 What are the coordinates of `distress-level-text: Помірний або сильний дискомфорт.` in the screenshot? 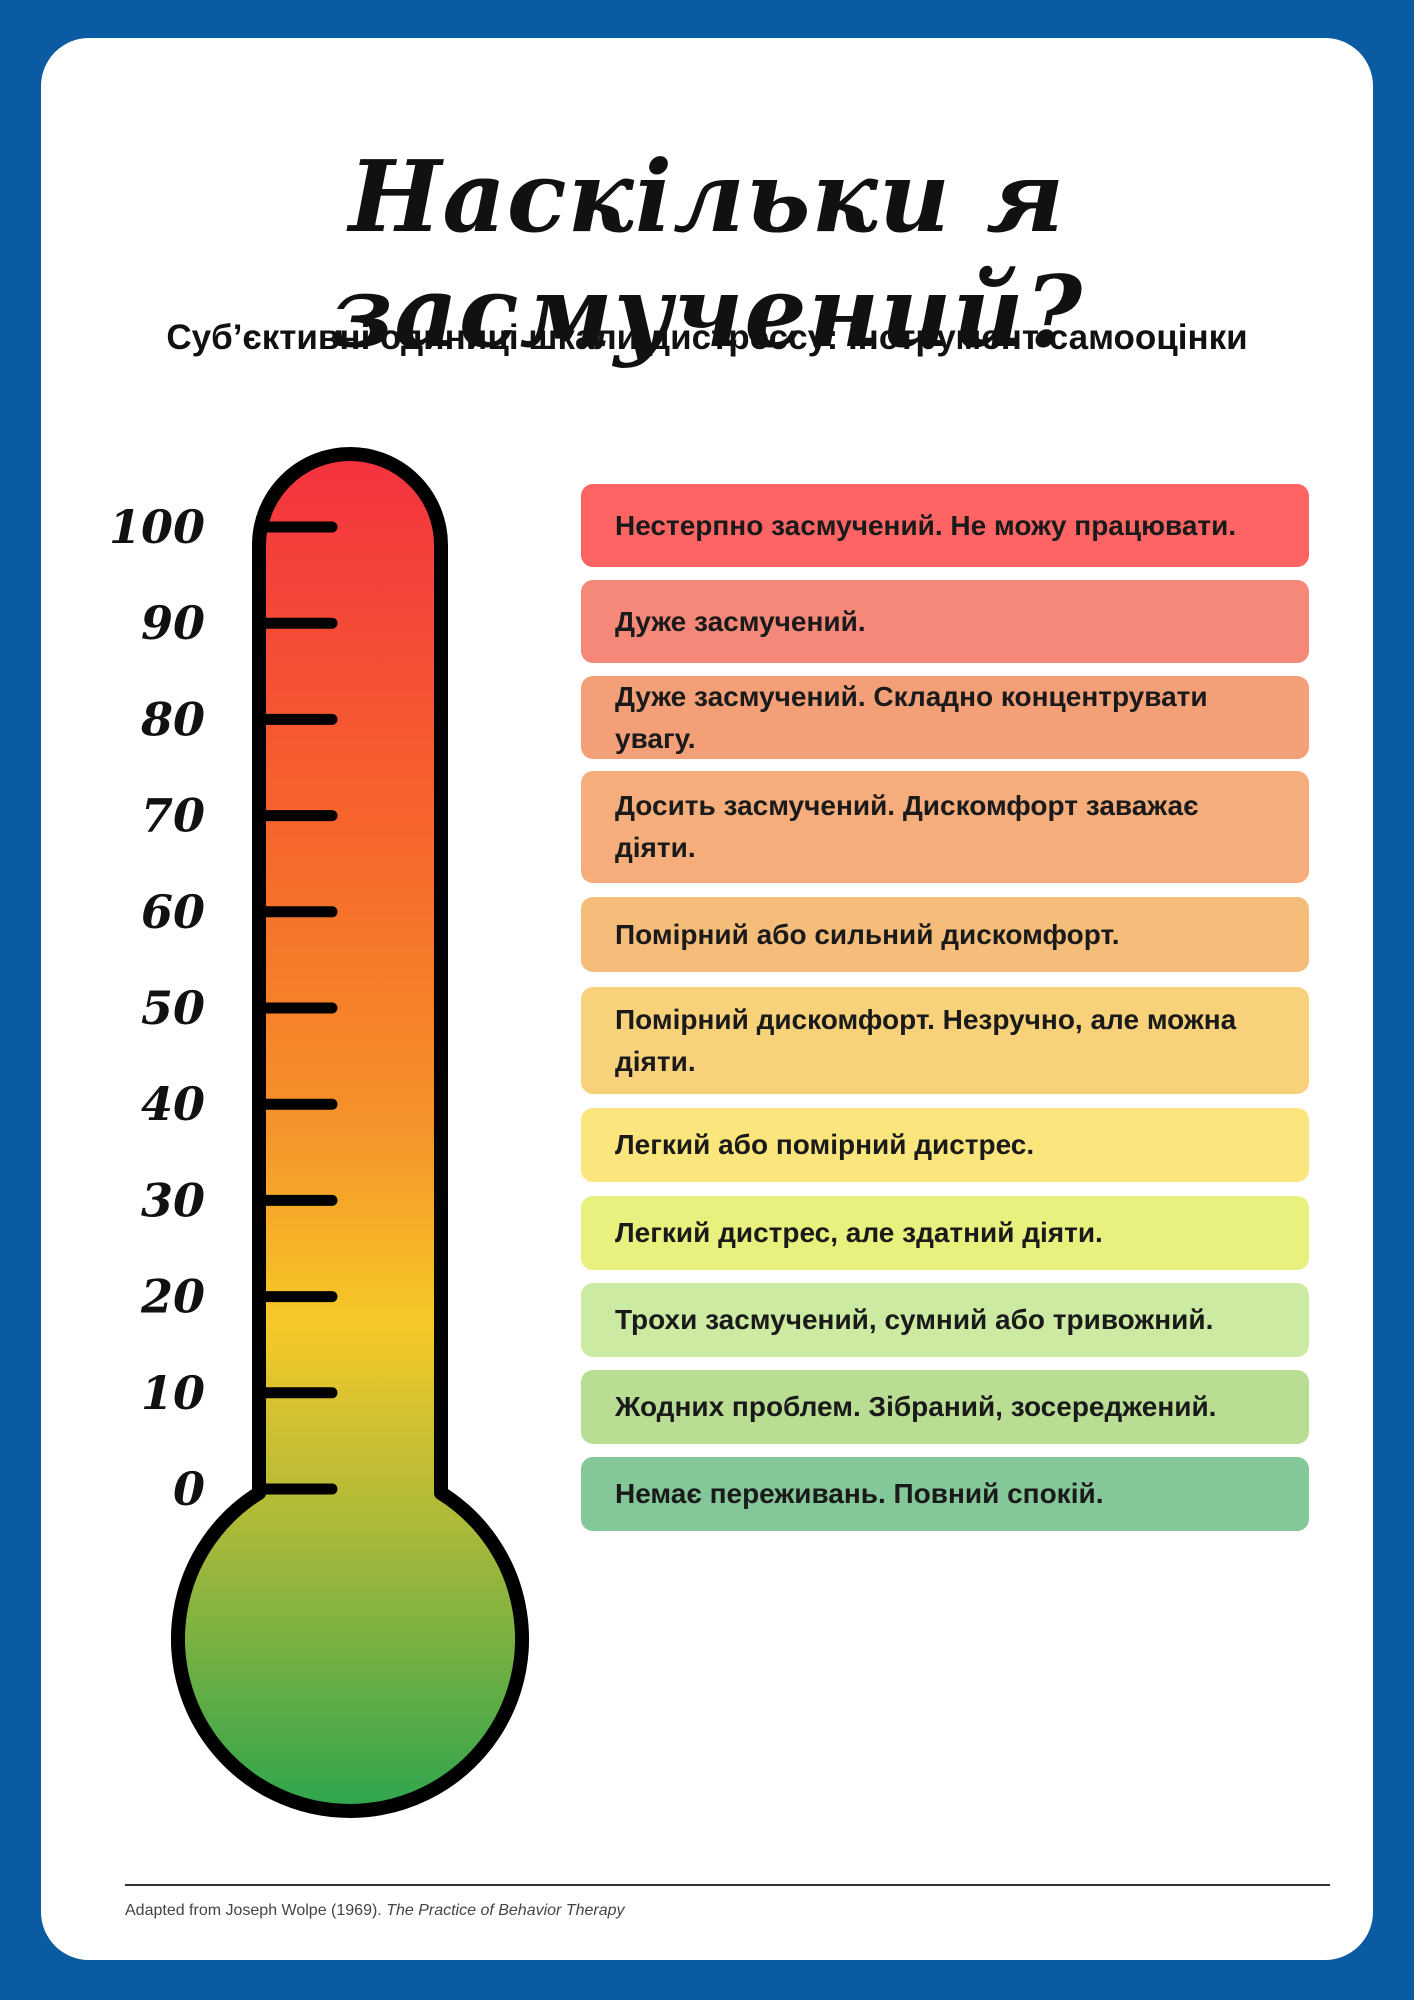 It's located at (867, 934).